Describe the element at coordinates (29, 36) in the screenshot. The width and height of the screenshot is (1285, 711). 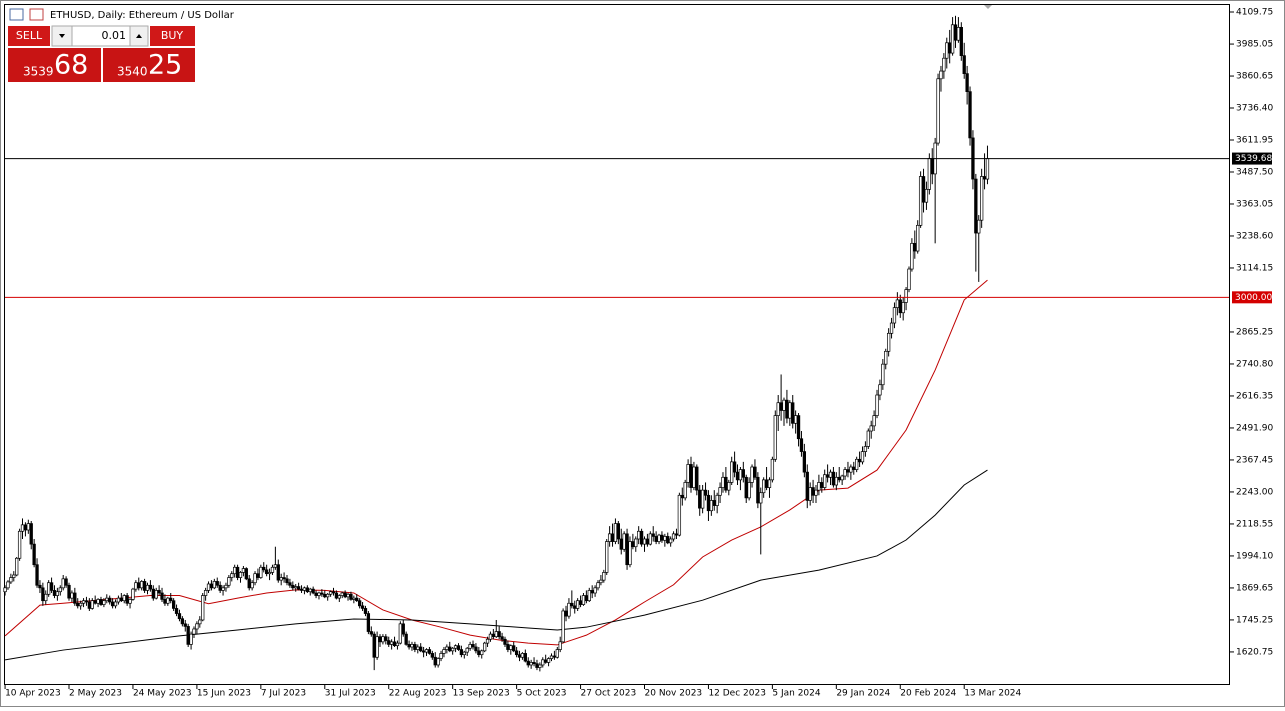
I see `sell-button` at that location.